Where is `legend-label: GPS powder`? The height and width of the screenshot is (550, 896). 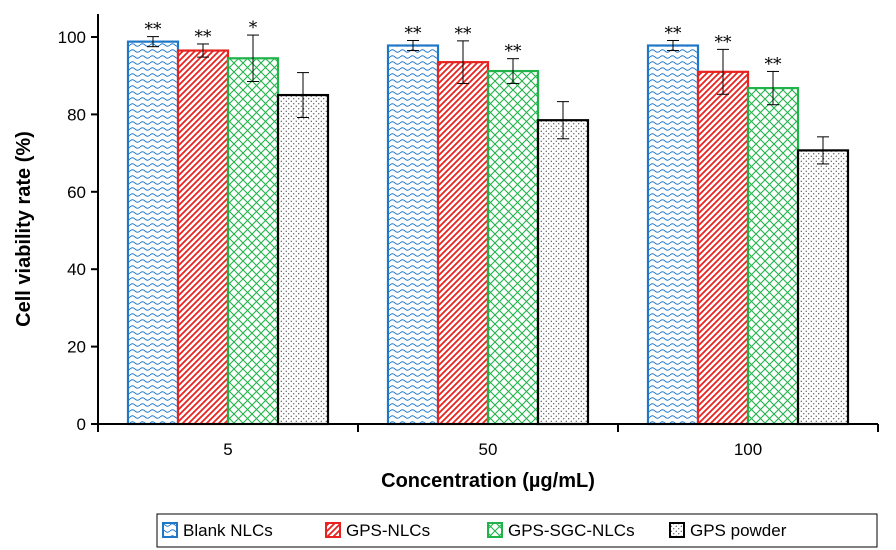 legend-label: GPS powder is located at coordinates (738, 530).